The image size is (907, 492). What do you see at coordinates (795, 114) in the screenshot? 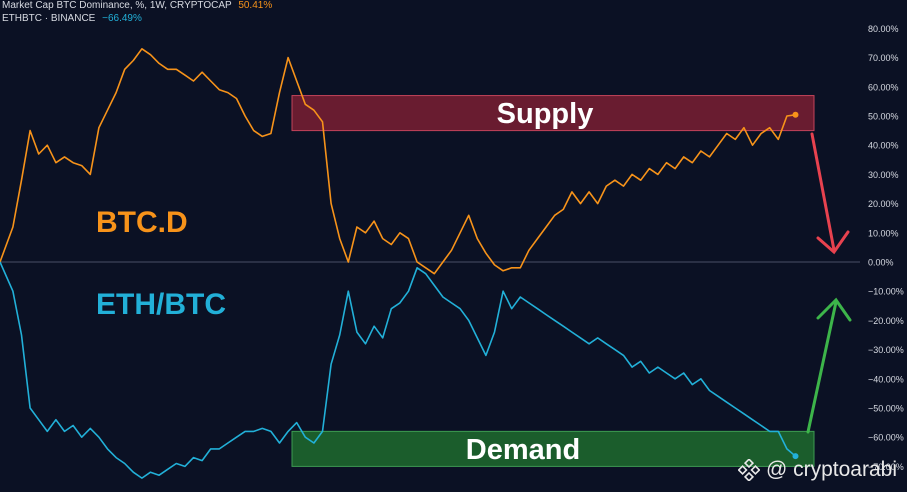
I see `btc-last-point` at bounding box center [795, 114].